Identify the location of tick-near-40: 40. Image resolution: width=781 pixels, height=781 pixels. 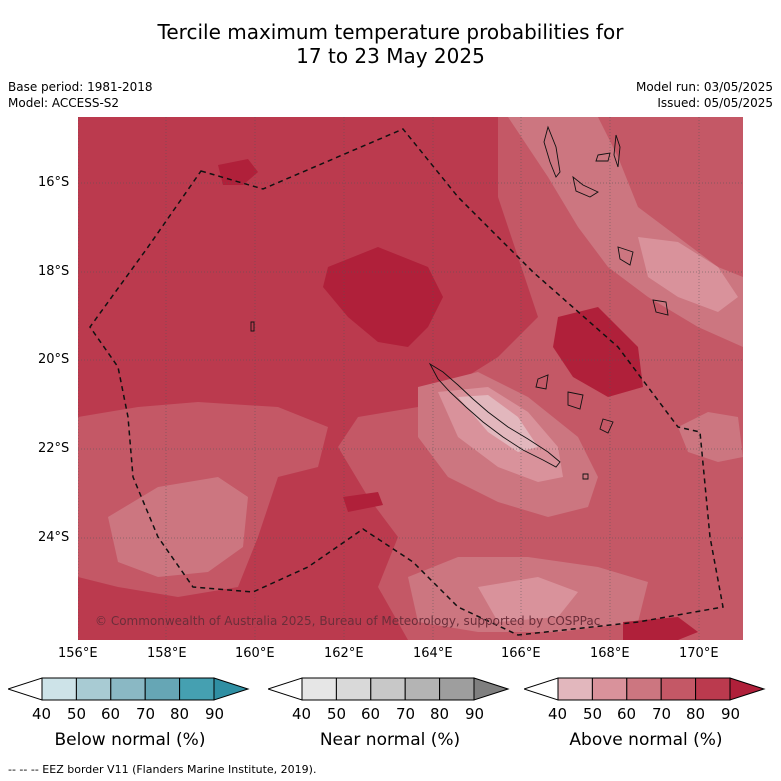
(302, 714).